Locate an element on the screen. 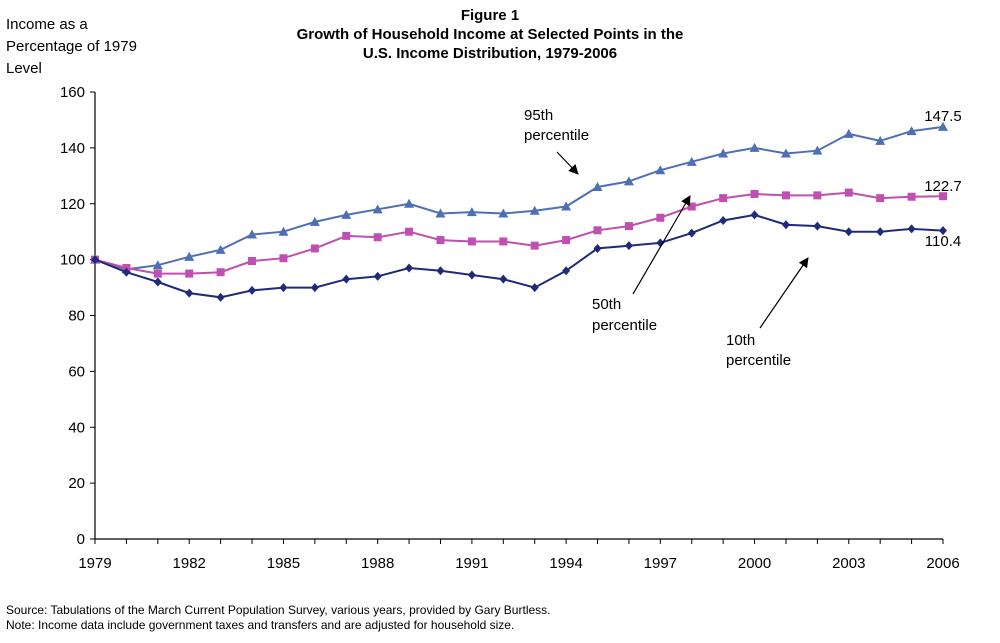  label-50th-line-2: percentile is located at coordinates (624, 325).